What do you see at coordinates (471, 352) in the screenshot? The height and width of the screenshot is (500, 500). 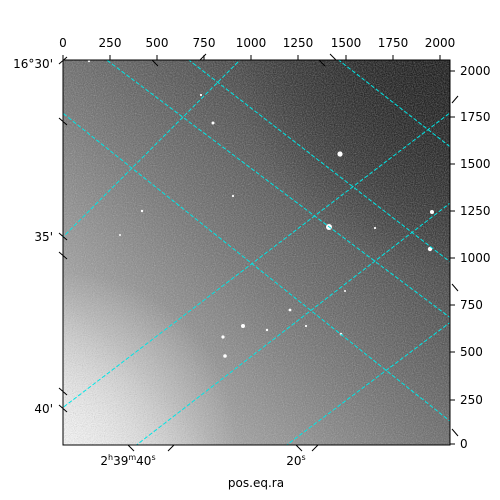 I see `right-tick-label: 500` at bounding box center [471, 352].